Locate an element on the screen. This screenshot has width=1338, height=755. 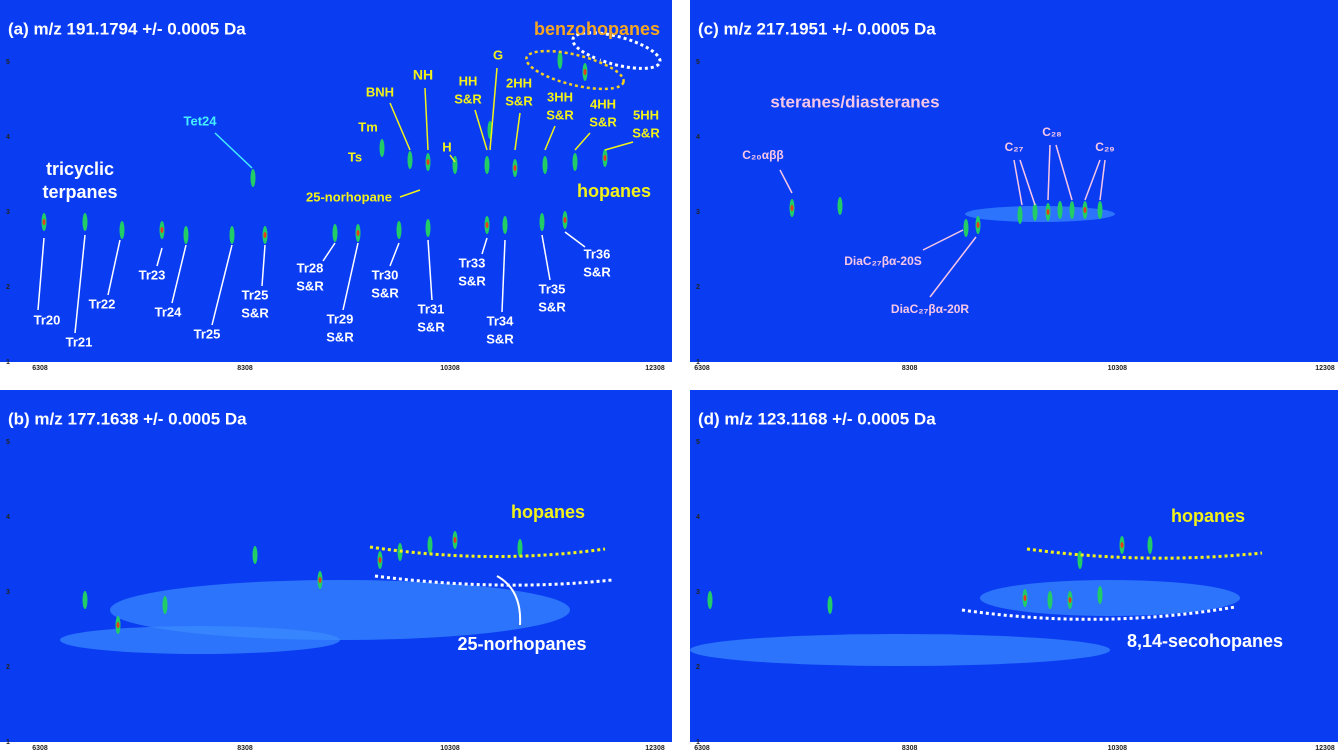
annotation: Tr31 is located at coordinates (431, 308).